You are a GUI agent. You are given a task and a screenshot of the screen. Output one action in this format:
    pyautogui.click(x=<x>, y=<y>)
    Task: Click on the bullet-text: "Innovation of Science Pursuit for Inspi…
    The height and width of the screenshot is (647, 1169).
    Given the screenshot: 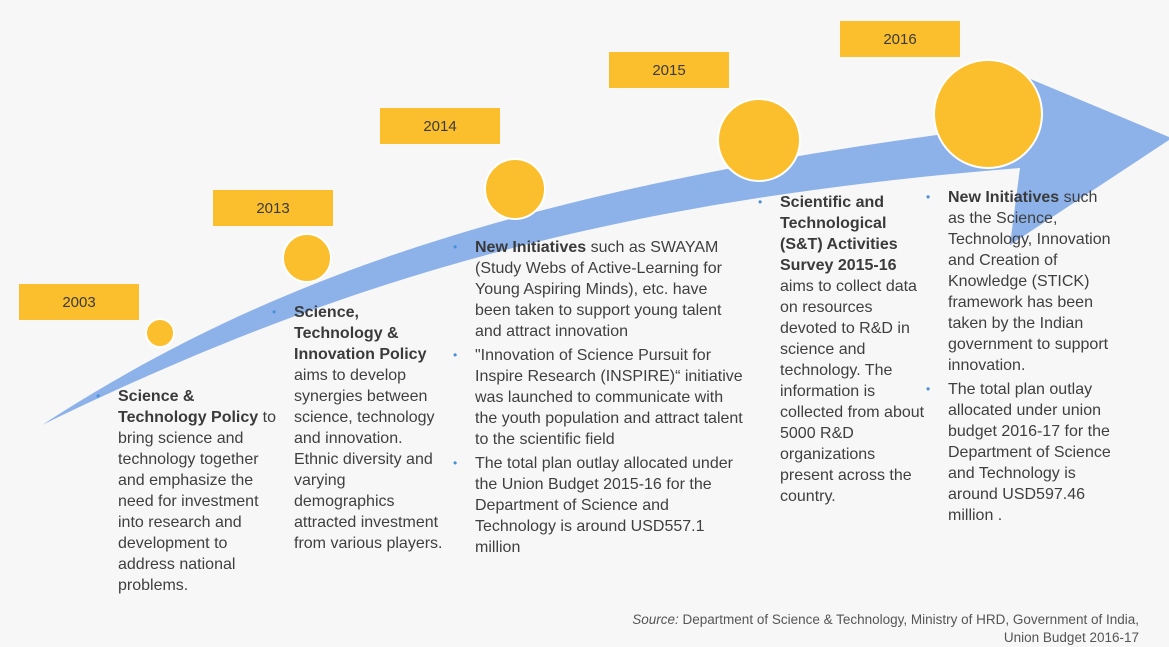 What is the action you would take?
    pyautogui.click(x=609, y=397)
    